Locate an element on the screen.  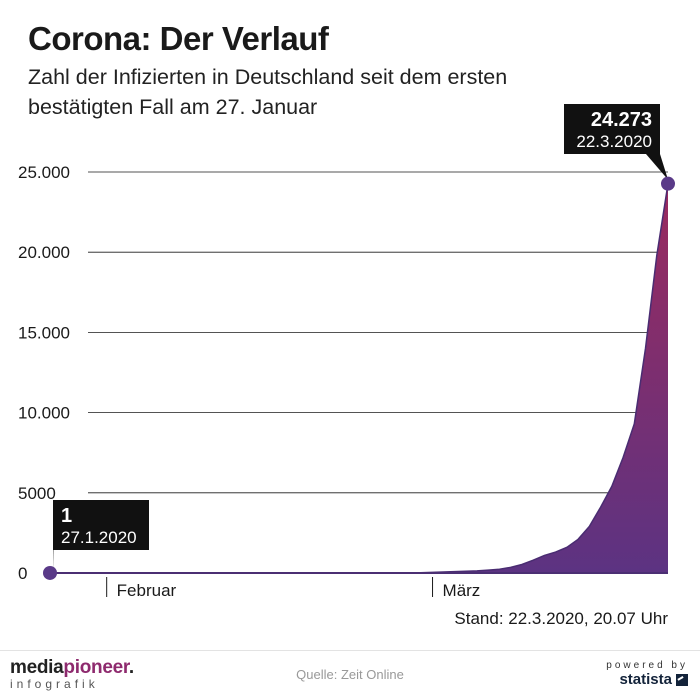
y-tick-label: 10.000 is located at coordinates (44, 413).